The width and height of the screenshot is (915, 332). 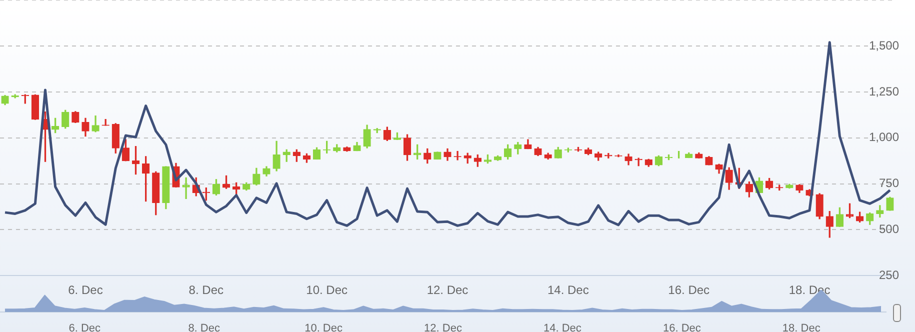 What do you see at coordinates (638, 162) in the screenshot?
I see `candlestick` at bounding box center [638, 162].